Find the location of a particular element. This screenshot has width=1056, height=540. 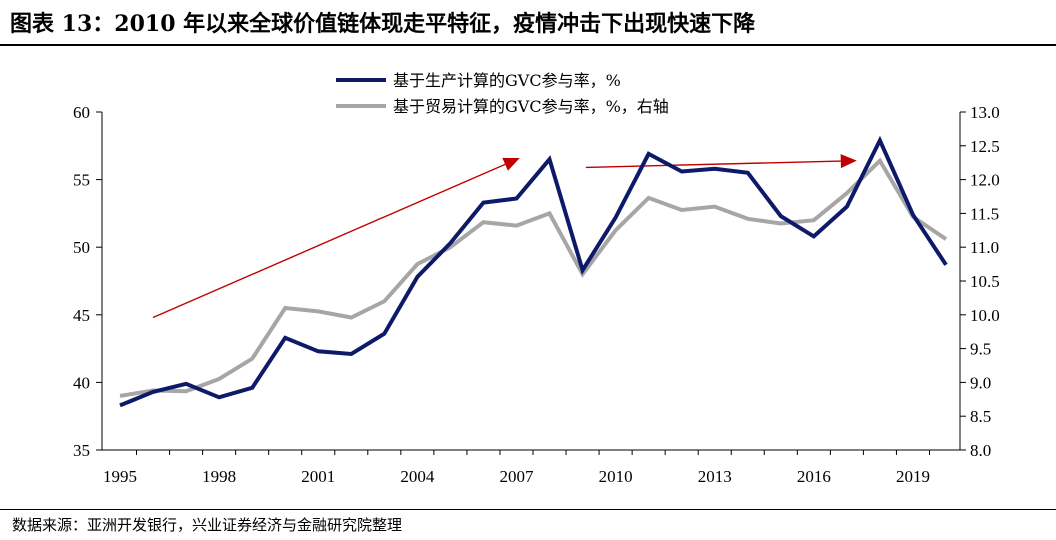

y2-tick-label: 12.5 is located at coordinates (985, 146).